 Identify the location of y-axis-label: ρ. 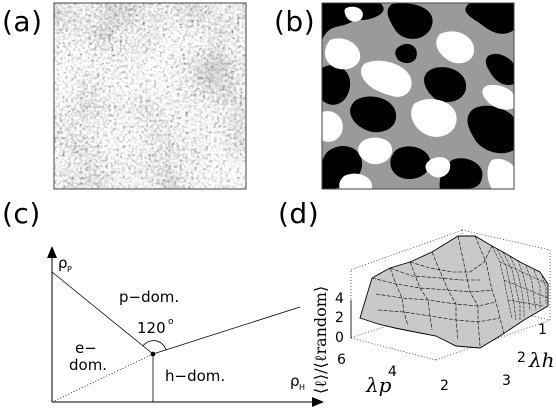
(63, 263).